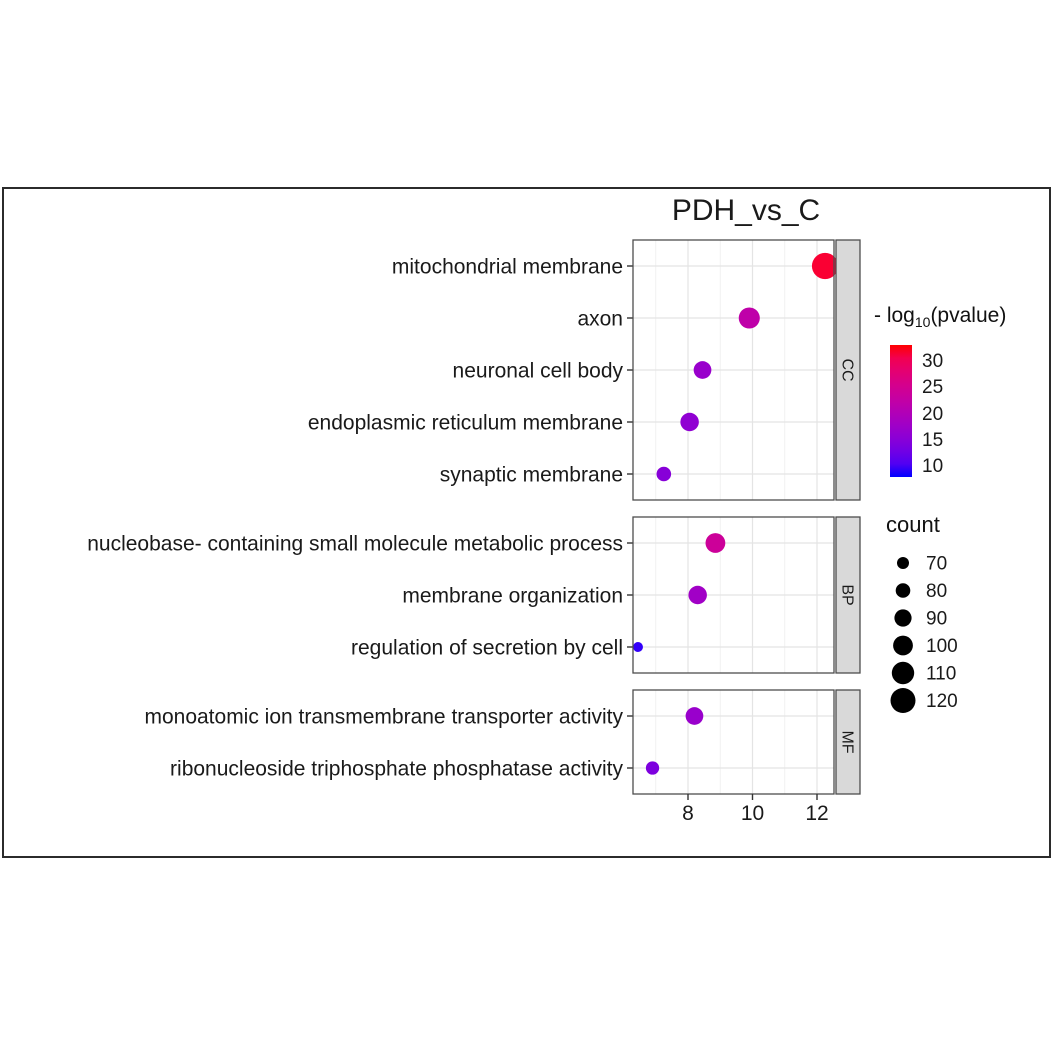  Describe the element at coordinates (913, 524) in the screenshot. I see `size-legend-title: count` at that location.